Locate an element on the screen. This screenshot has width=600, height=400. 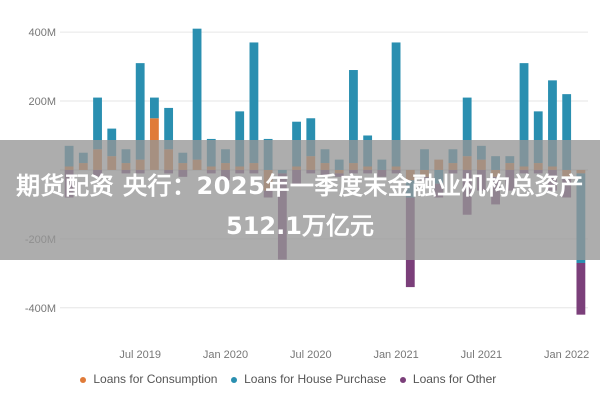
x-tick-label: Jan 2020 is located at coordinates (225, 355).